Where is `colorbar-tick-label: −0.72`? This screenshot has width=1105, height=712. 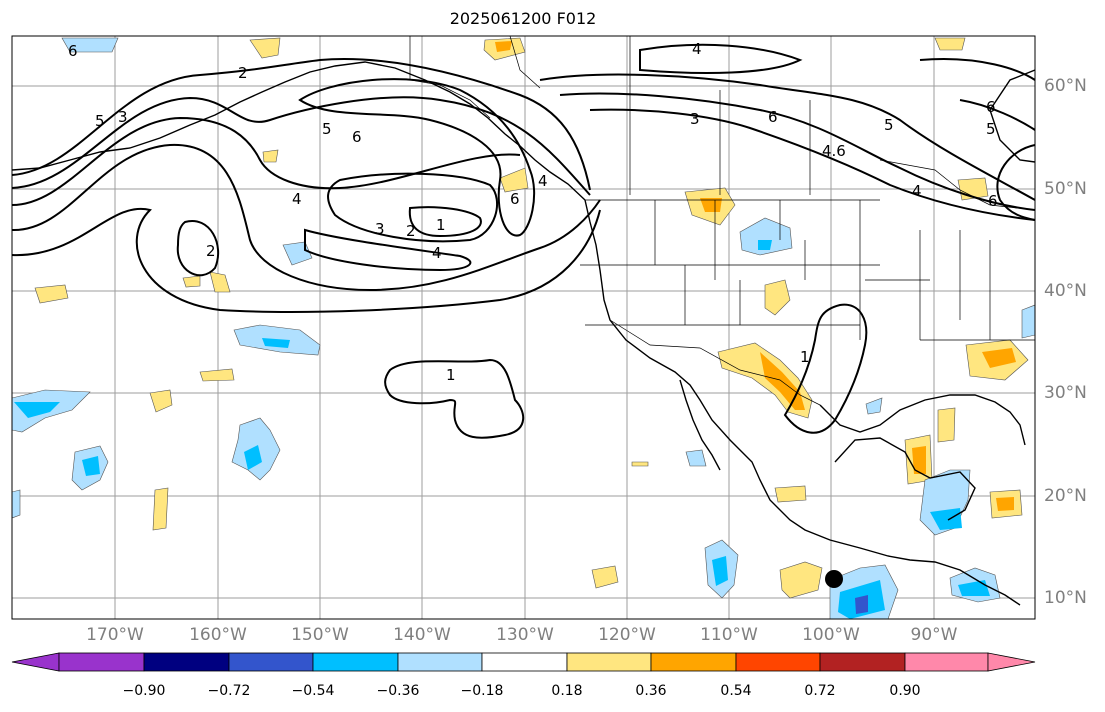
colorbar-tick-label: −0.72 is located at coordinates (229, 691).